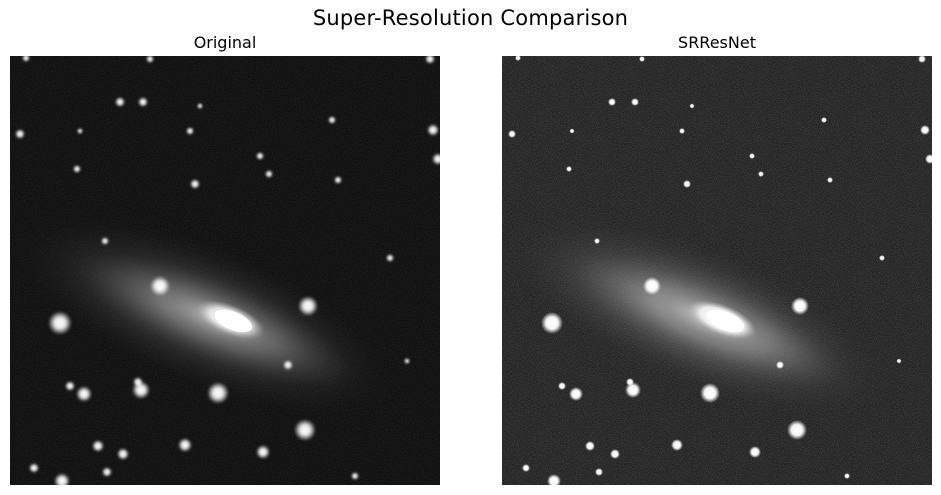 The height and width of the screenshot is (495, 941). Describe the element at coordinates (470, 18) in the screenshot. I see `figure-title: Super-Resolution Comparison` at that location.